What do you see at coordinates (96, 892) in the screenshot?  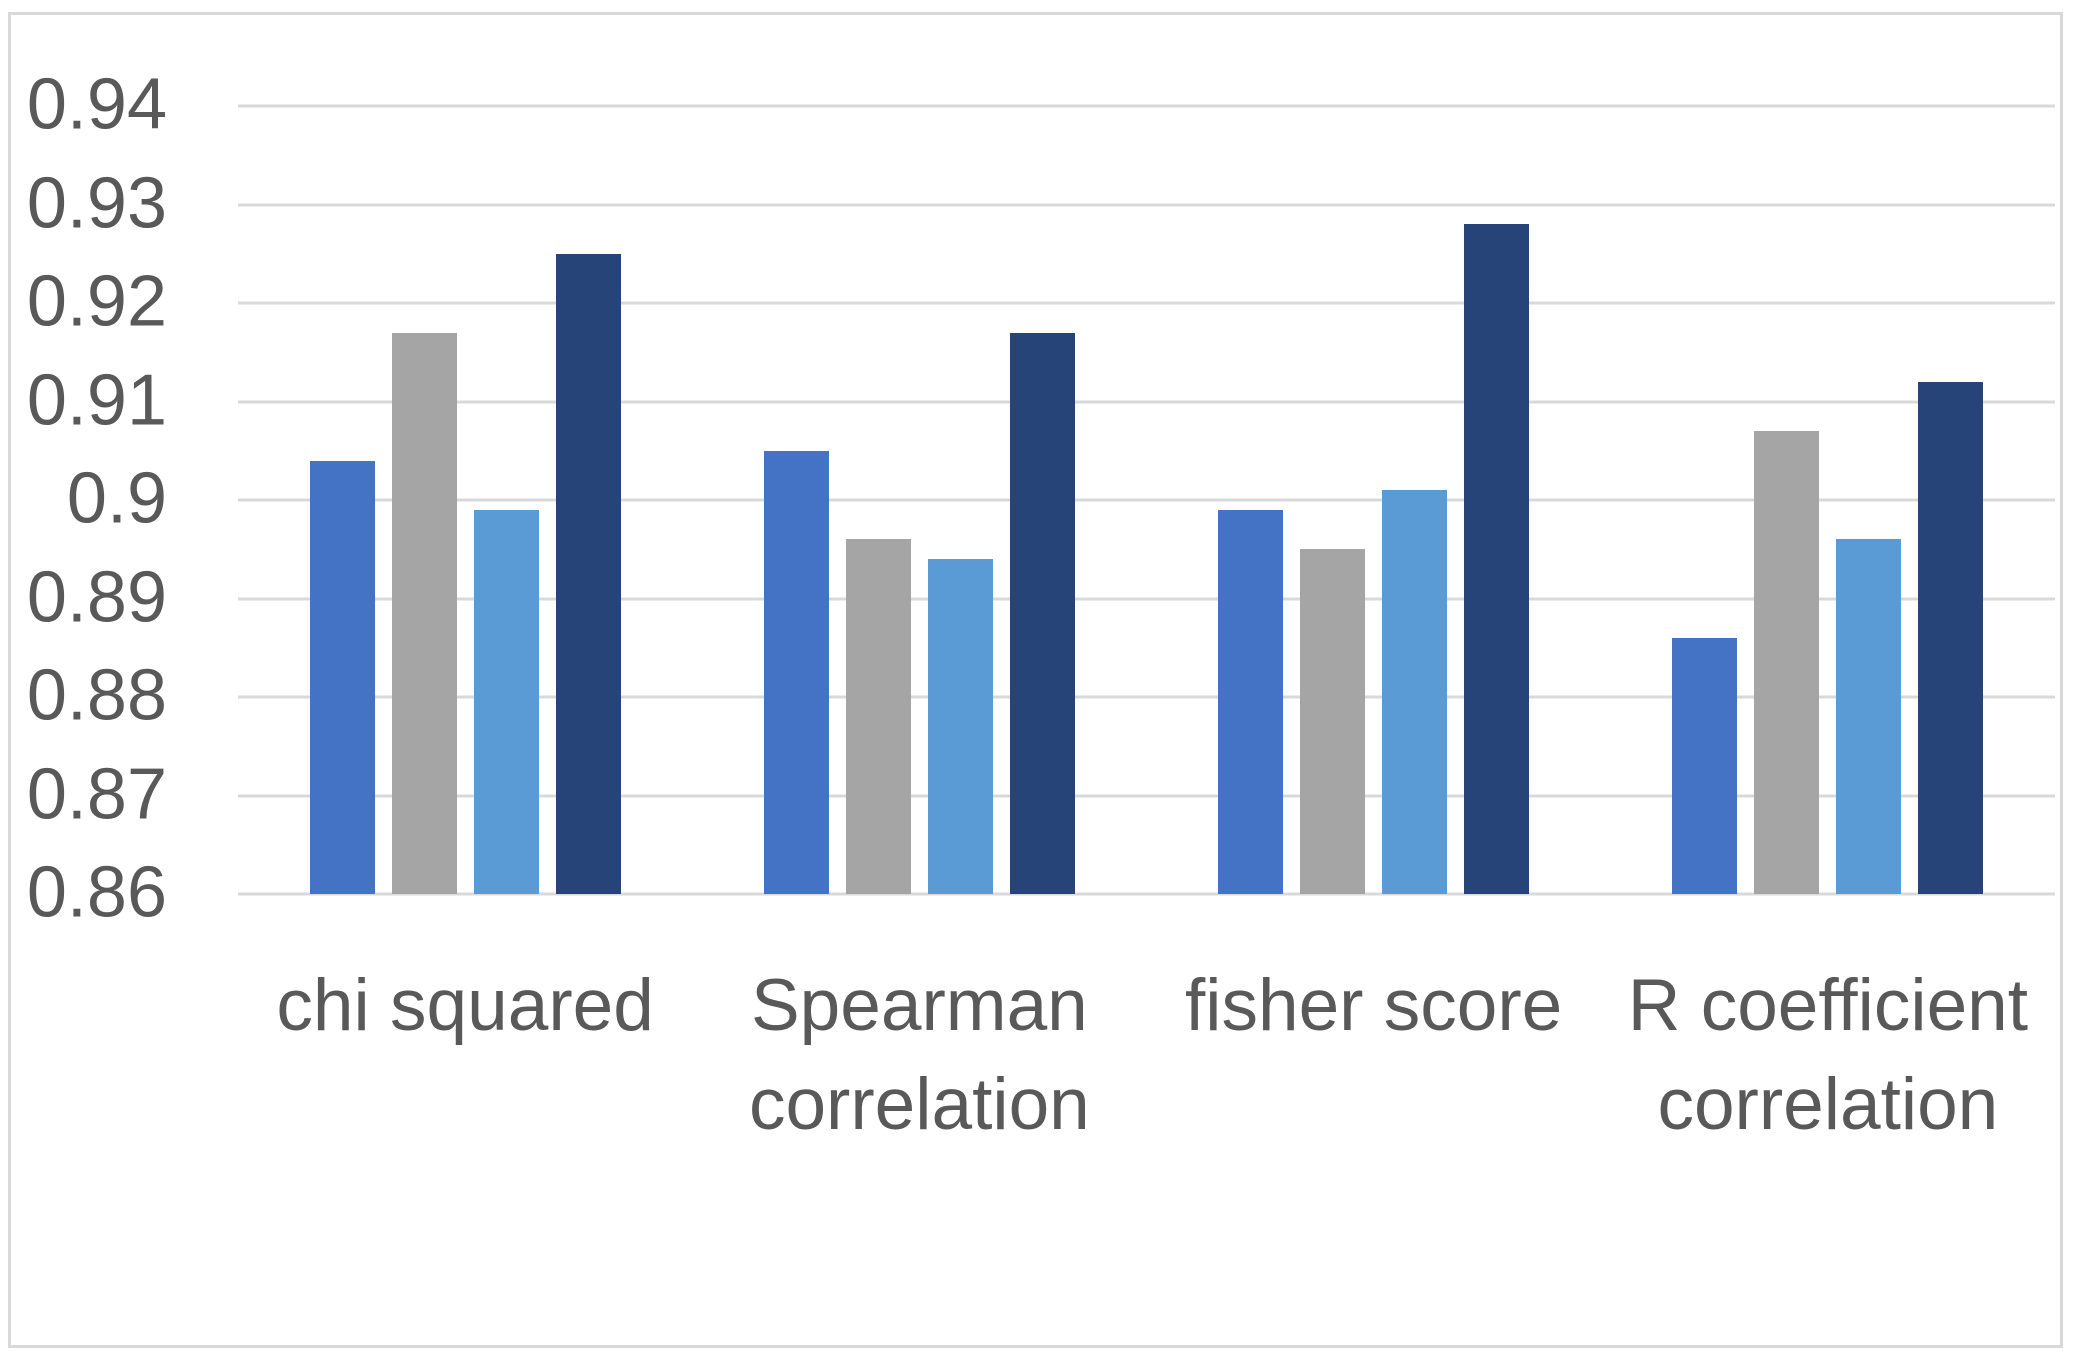 I see `y-axis-tick-label: 0.86` at bounding box center [96, 892].